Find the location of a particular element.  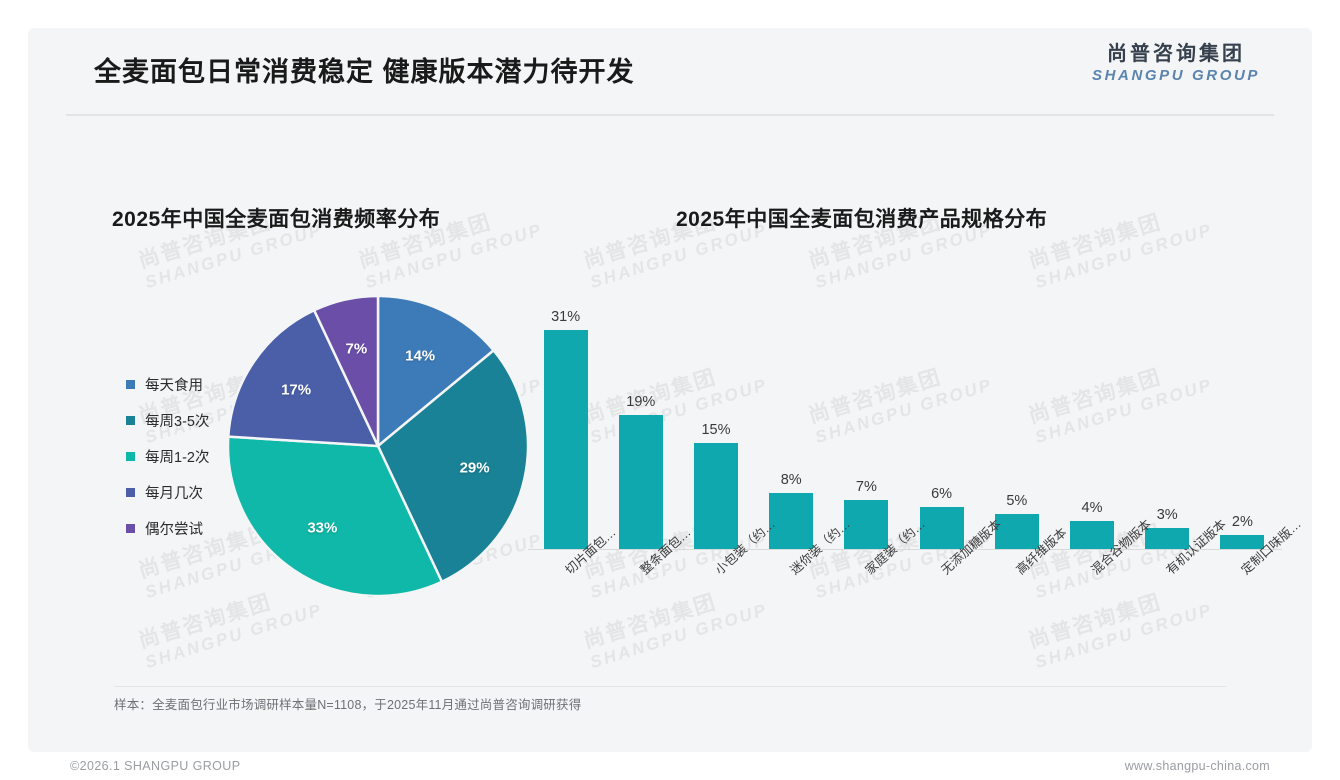

pie-slice-label: 29% is located at coordinates (474, 468).